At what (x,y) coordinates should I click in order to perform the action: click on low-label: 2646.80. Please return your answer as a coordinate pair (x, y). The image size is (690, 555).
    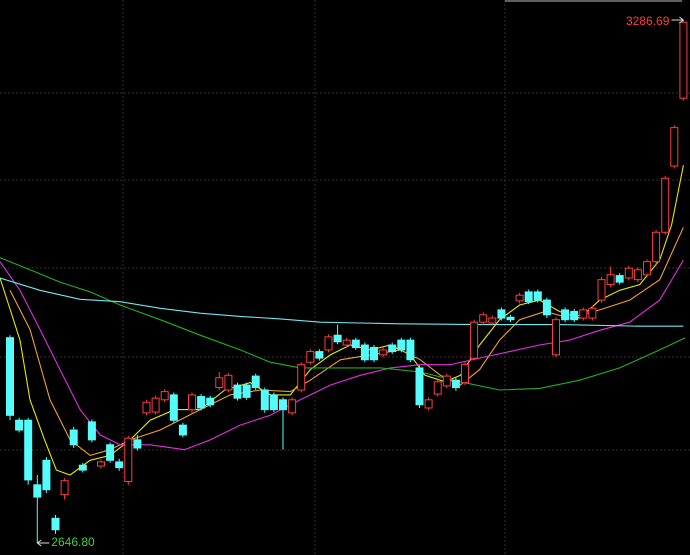
    Looking at the image, I should click on (73, 542).